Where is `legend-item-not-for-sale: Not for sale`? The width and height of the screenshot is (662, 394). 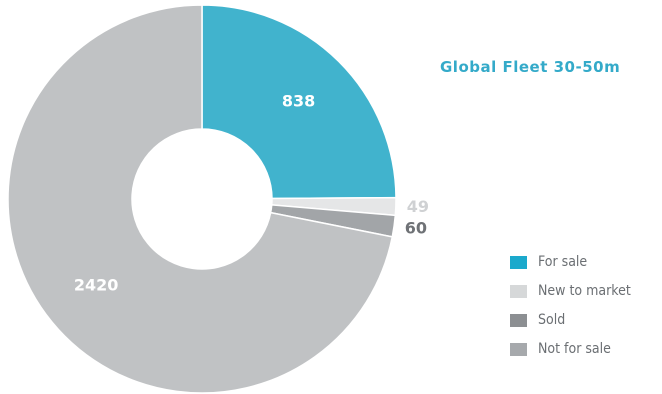 legend-item-not-for-sale: Not for sale is located at coordinates (570, 349).